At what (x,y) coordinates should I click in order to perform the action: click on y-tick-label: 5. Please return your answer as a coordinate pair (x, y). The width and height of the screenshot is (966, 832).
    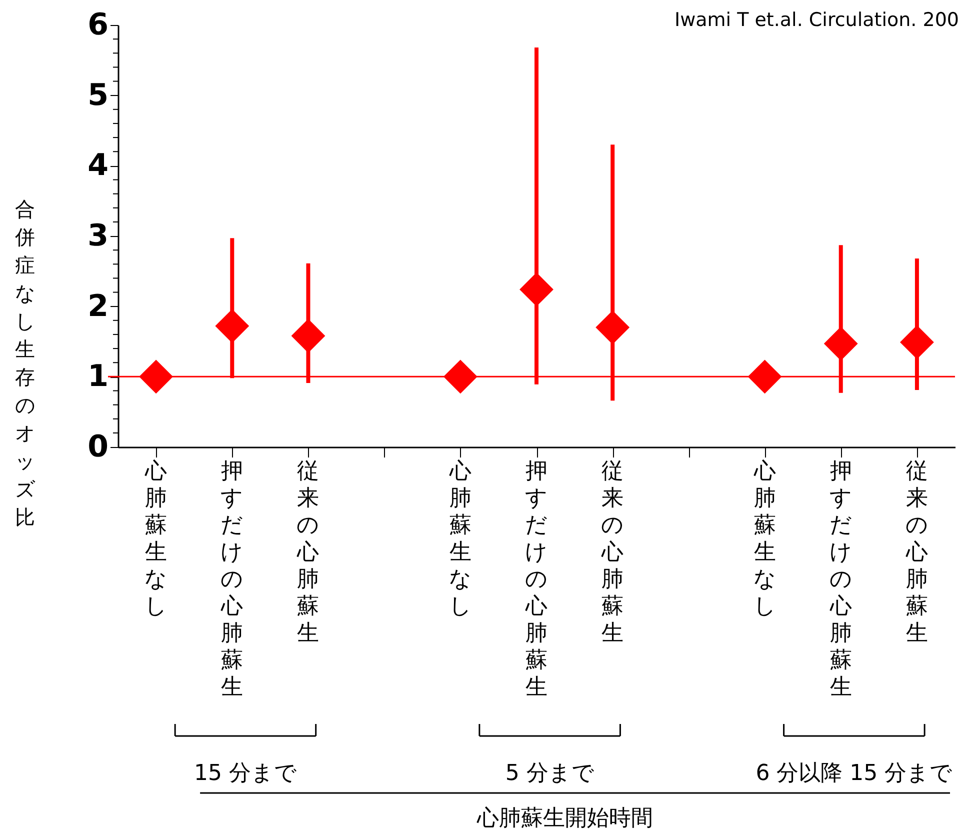
    Looking at the image, I should click on (98, 95).